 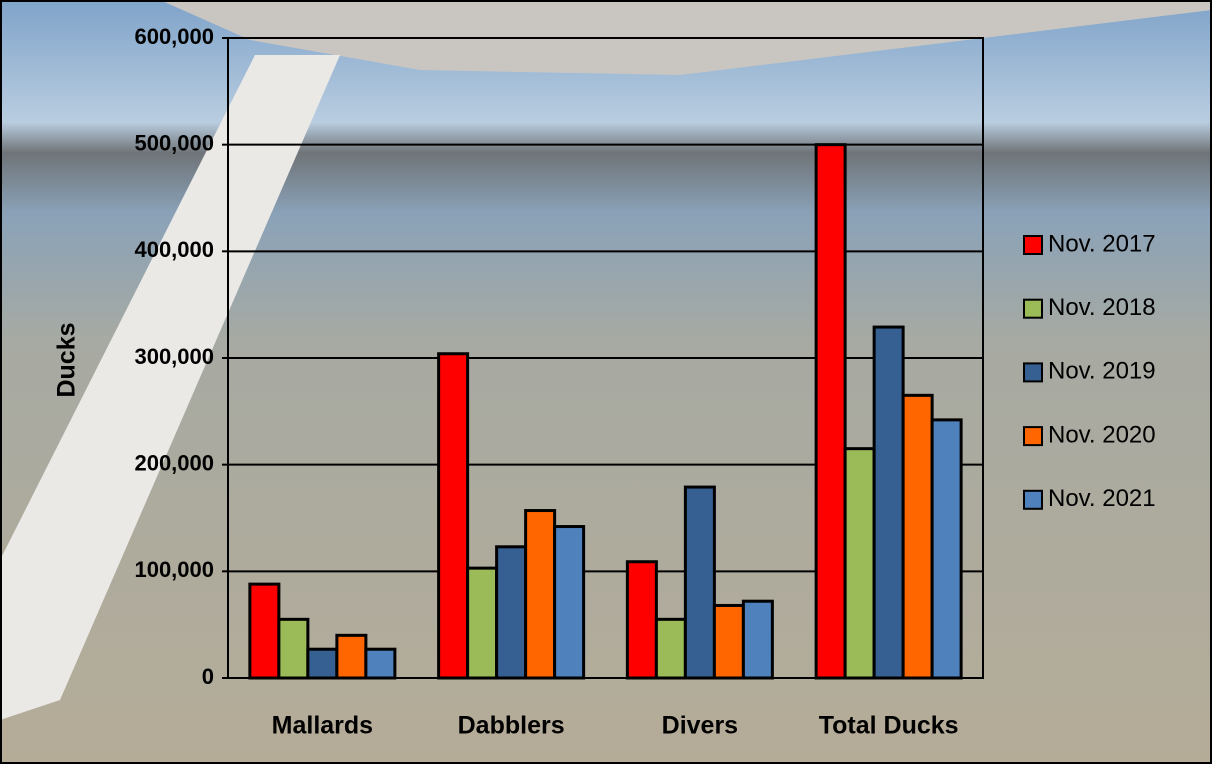 What do you see at coordinates (1102, 307) in the screenshot?
I see `legend-label: Nov. 2018` at bounding box center [1102, 307].